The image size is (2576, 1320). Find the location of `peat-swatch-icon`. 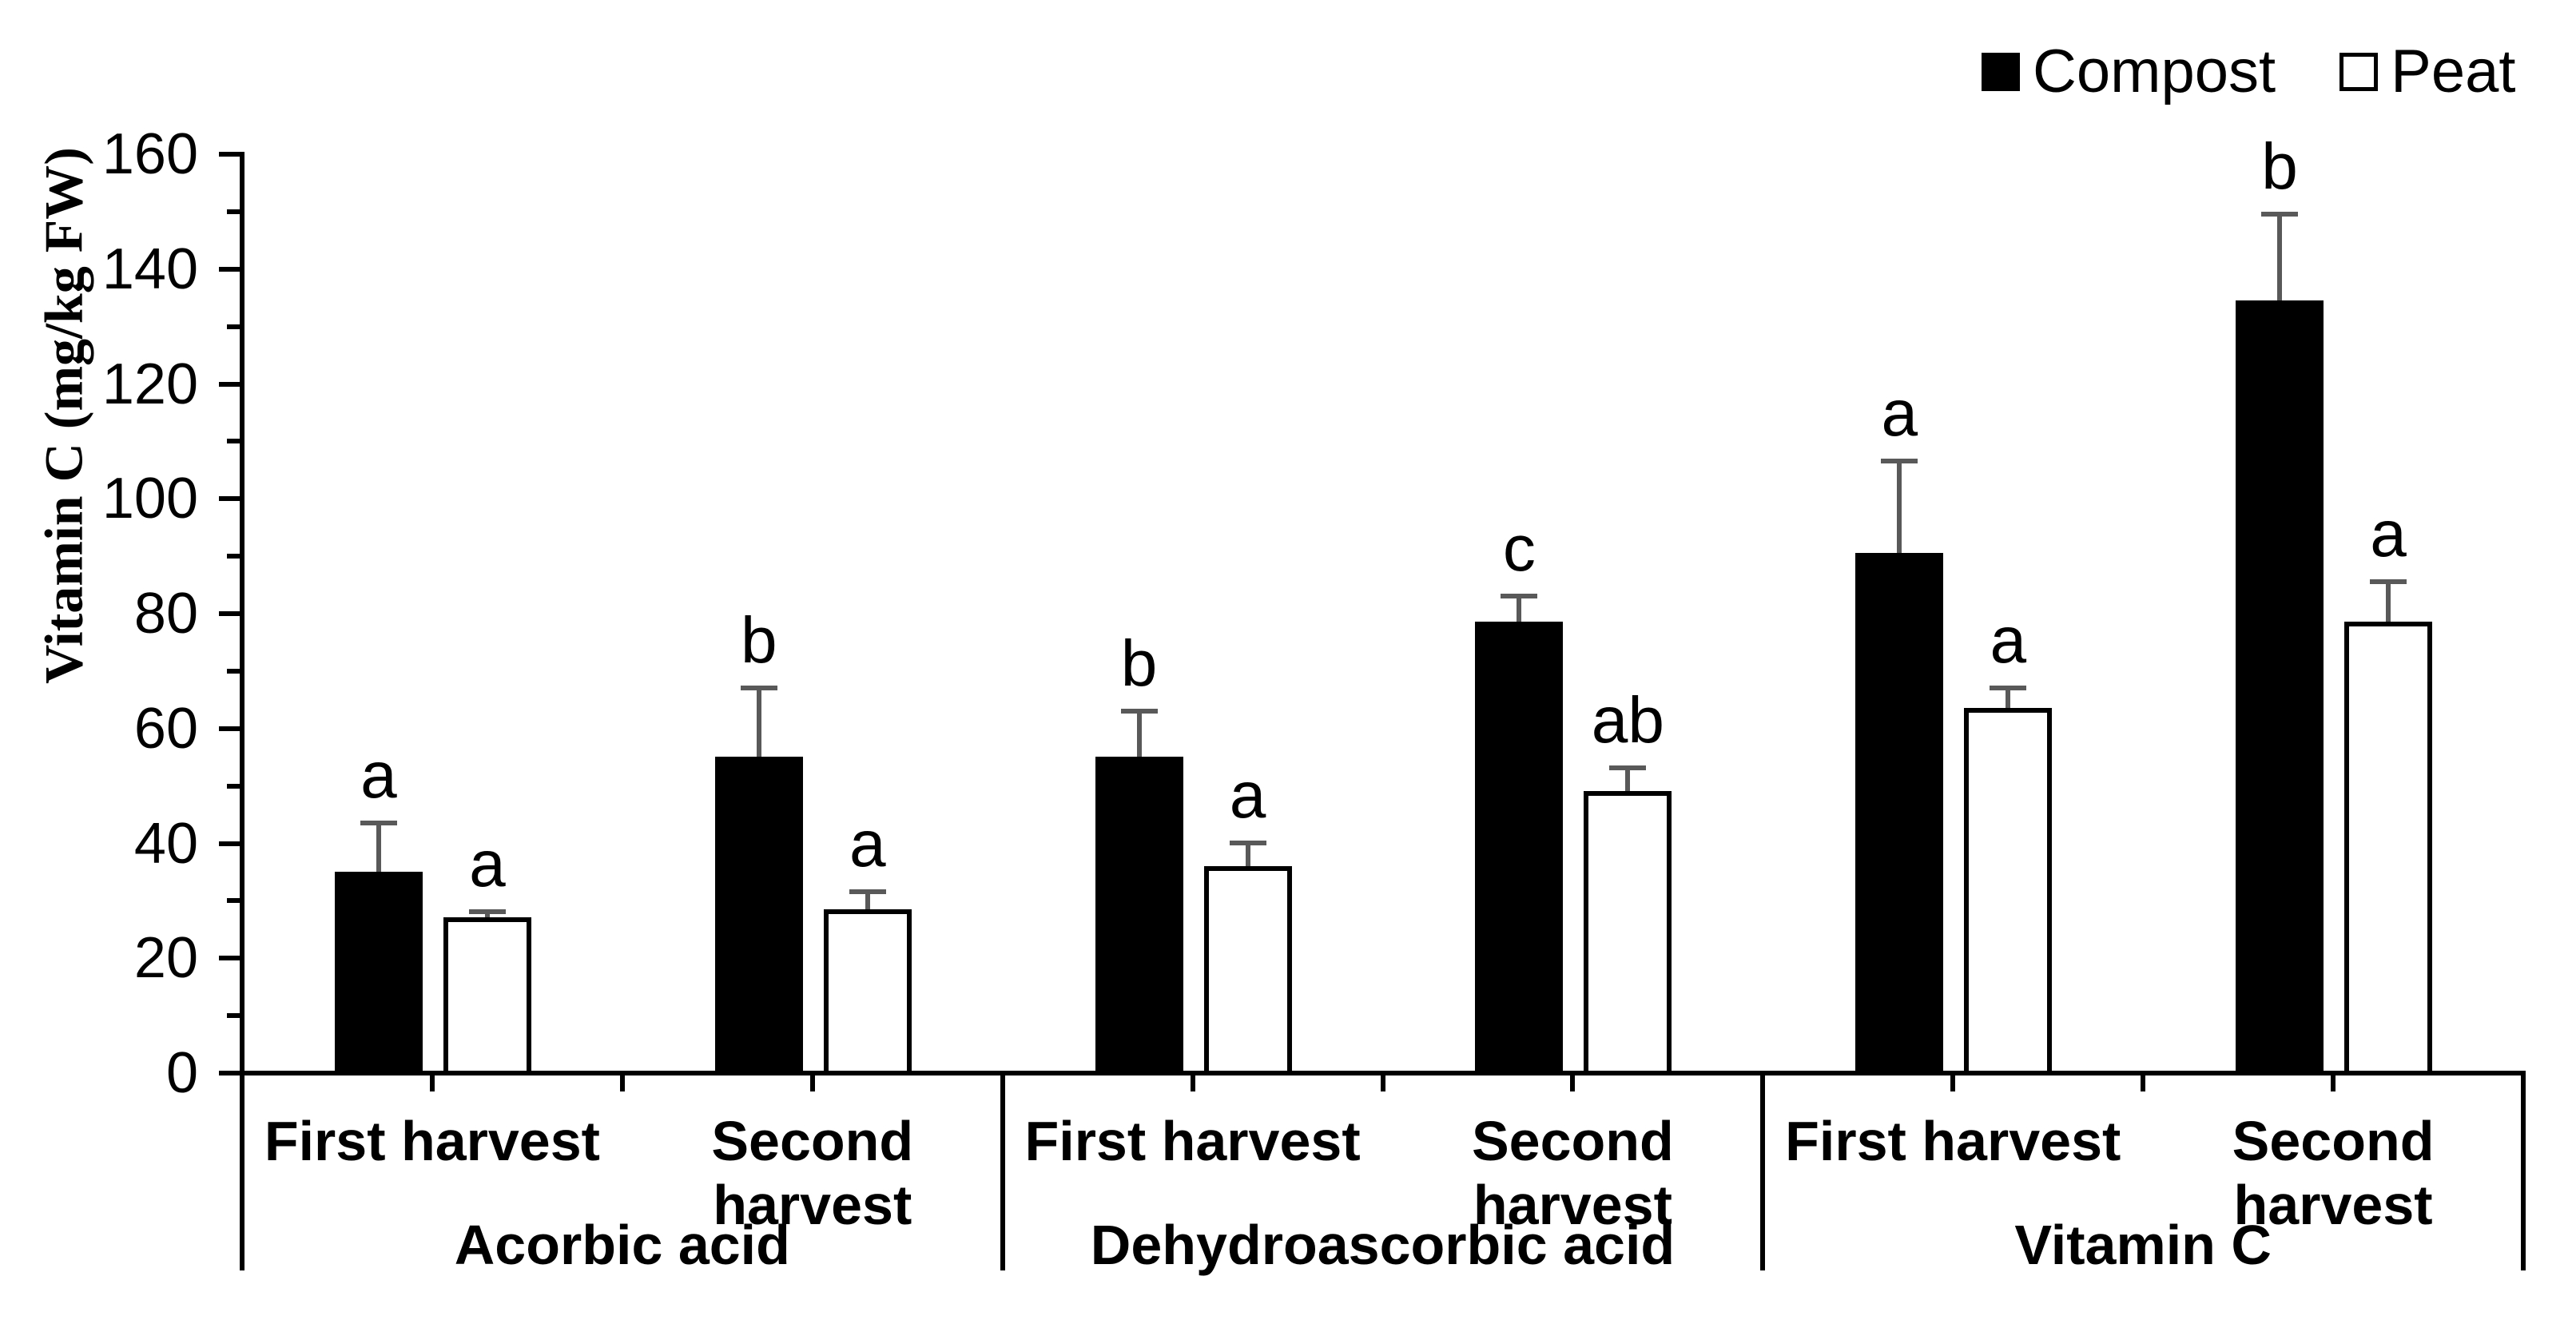

peat-swatch-icon is located at coordinates (2359, 72).